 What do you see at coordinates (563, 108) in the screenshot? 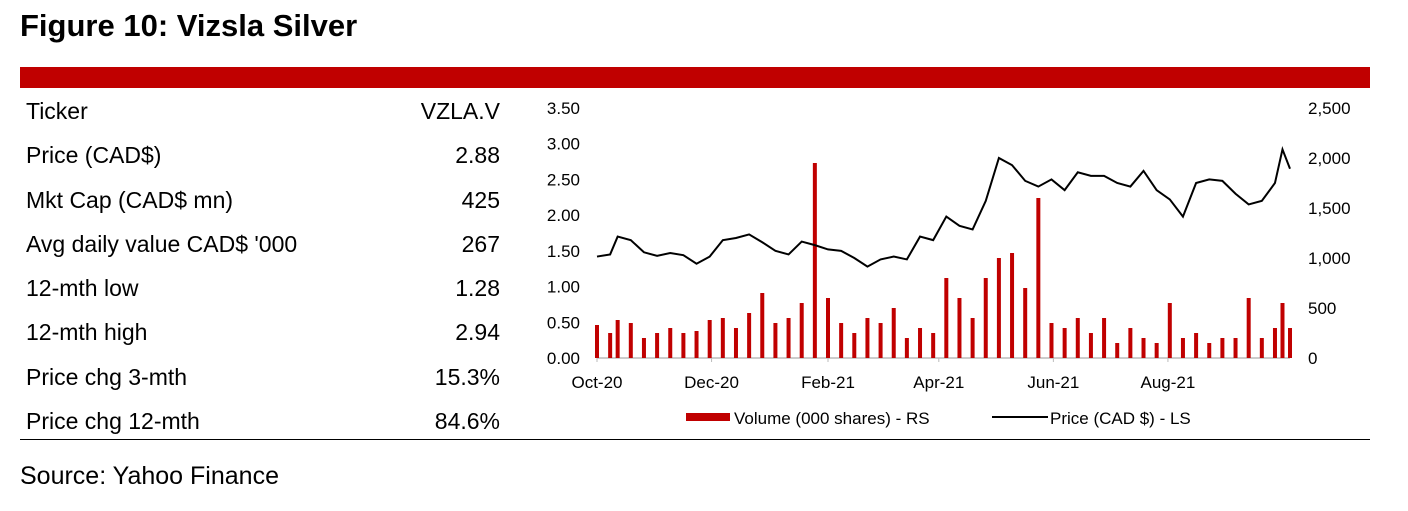
I see `left-axis-tick-label: 3.50` at bounding box center [563, 108].